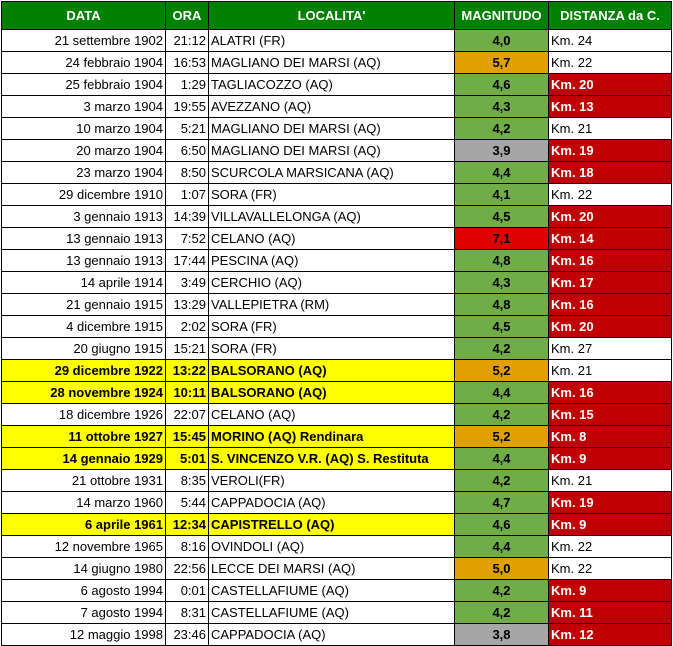 The width and height of the screenshot is (673, 646). What do you see at coordinates (187, 282) in the screenshot?
I see `cell-ora: 3:49` at bounding box center [187, 282].